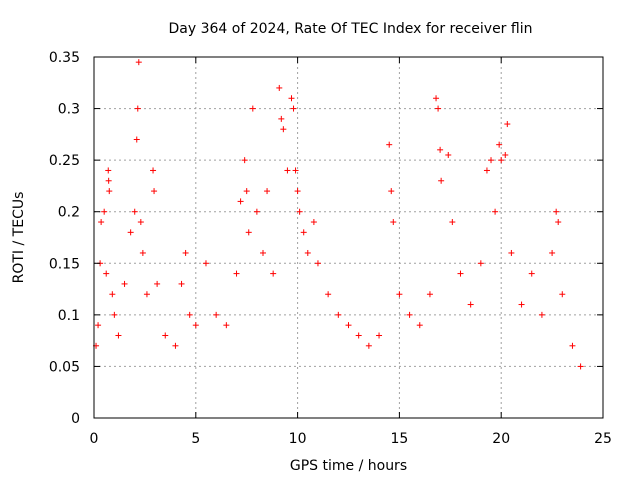  I want to click on x-tick-label: 25, so click(603, 439).